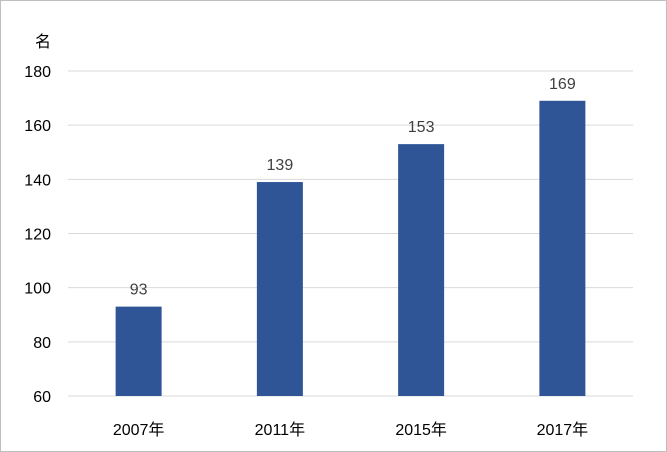 This screenshot has width=667, height=452. What do you see at coordinates (421, 127) in the screenshot?
I see `data-label: 153` at bounding box center [421, 127].